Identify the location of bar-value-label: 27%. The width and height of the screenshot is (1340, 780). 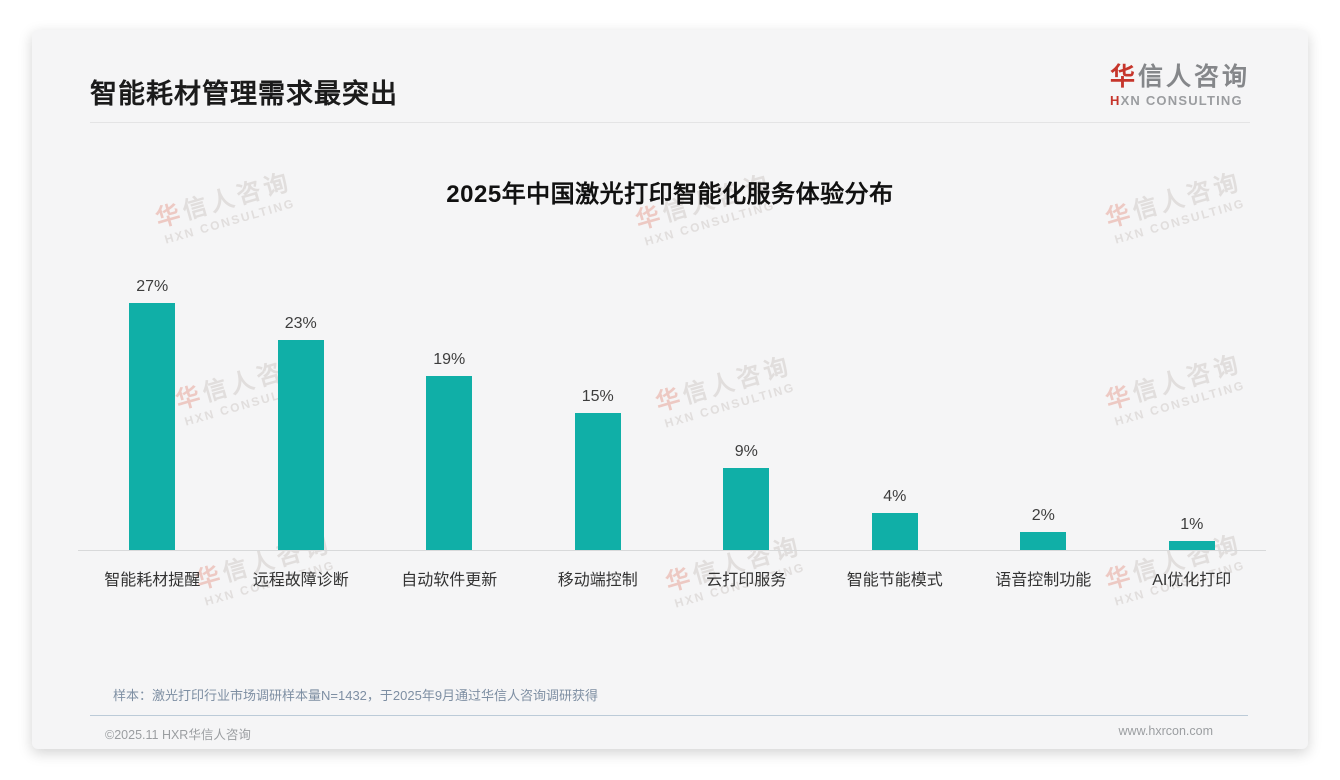
(152, 286).